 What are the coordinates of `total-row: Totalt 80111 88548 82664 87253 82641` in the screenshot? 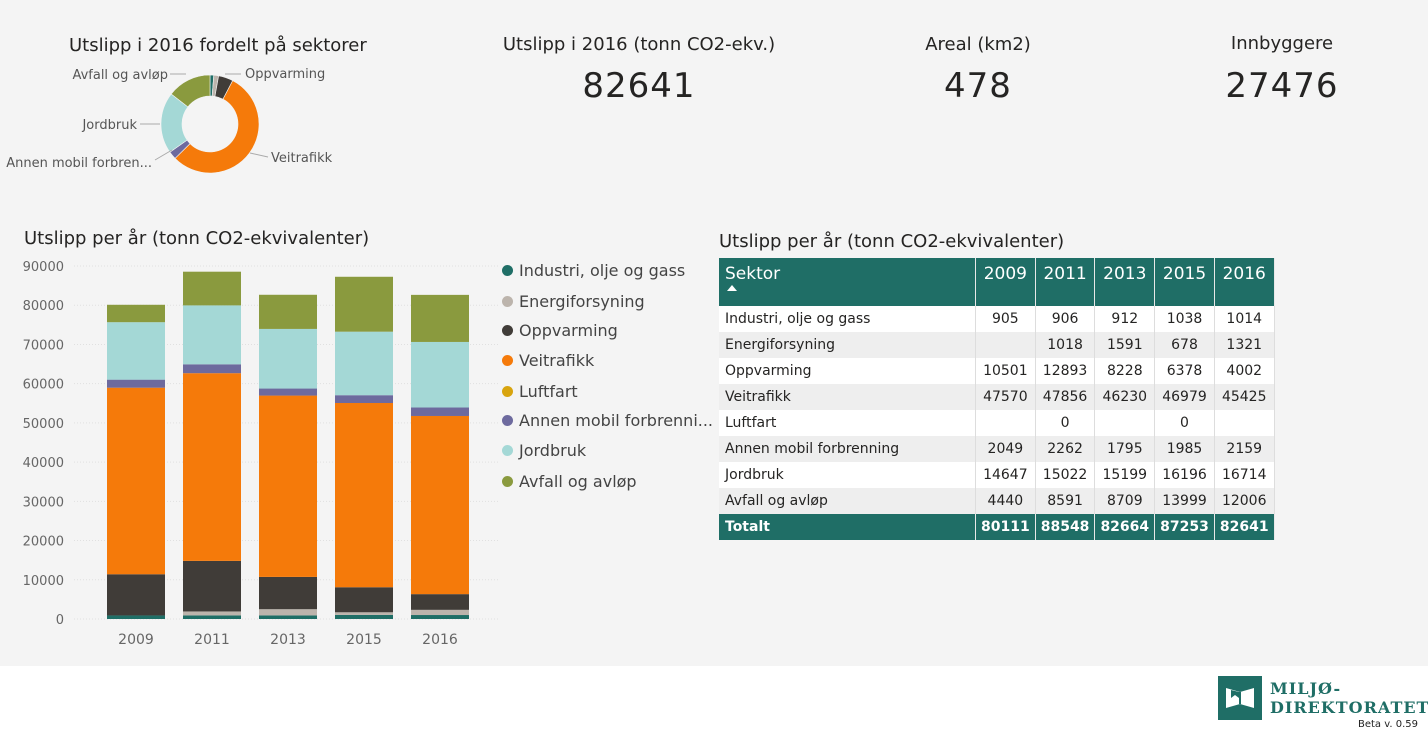 It's located at (997, 527).